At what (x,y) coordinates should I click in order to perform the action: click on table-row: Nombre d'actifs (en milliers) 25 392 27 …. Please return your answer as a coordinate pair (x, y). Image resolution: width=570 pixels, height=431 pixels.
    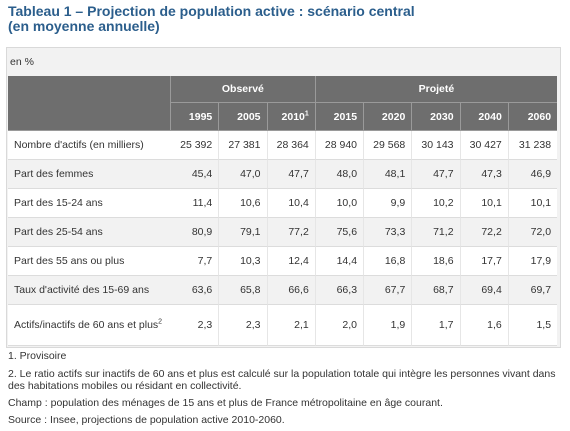
    Looking at the image, I should click on (283, 145).